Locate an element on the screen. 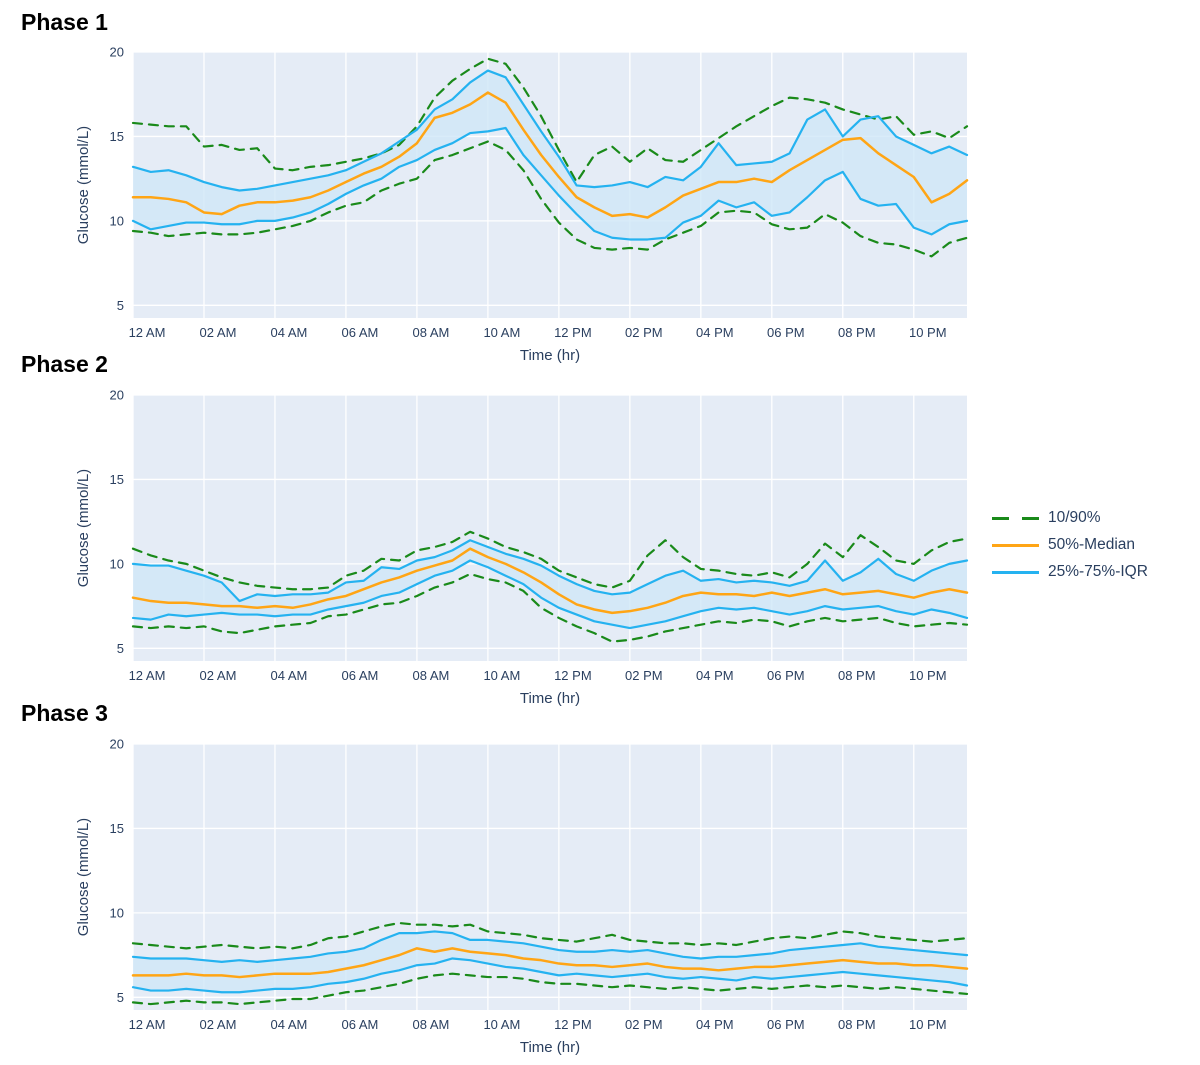 Image resolution: width=1200 pixels, height=1065 pixels. legend: 10/90% 50%-Median 25%-75%-IQR is located at coordinates (1070, 545).